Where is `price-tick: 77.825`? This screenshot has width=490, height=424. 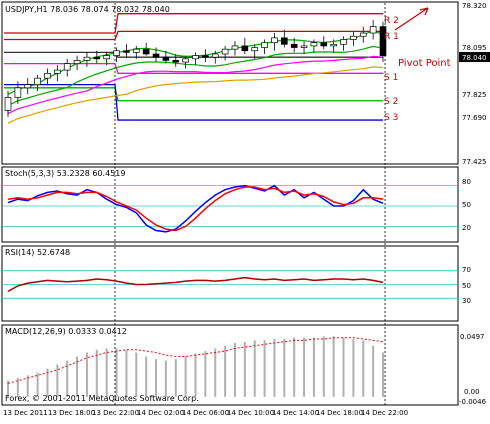 price-tick: 77.825 is located at coordinates (474, 95).